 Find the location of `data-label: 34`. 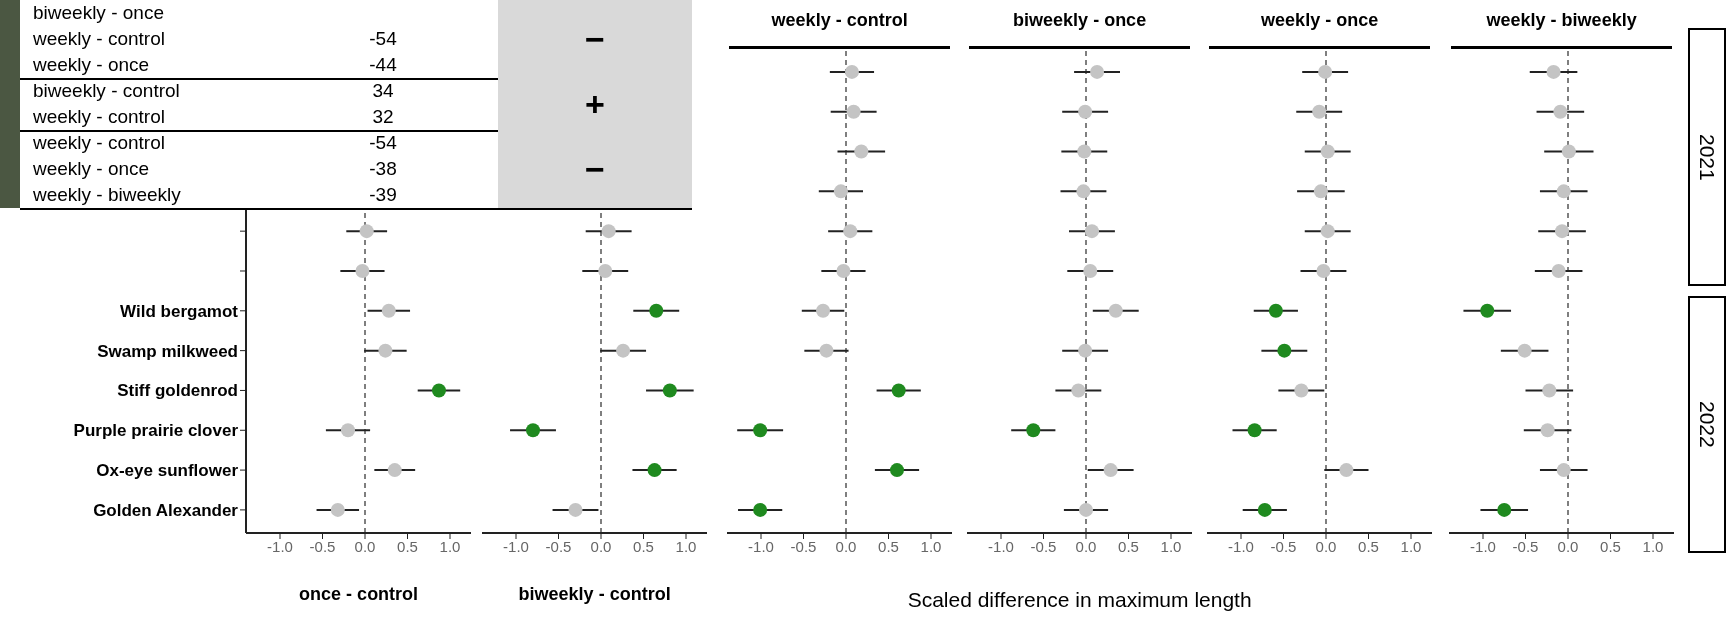

data-label: 34 is located at coordinates (383, 91).